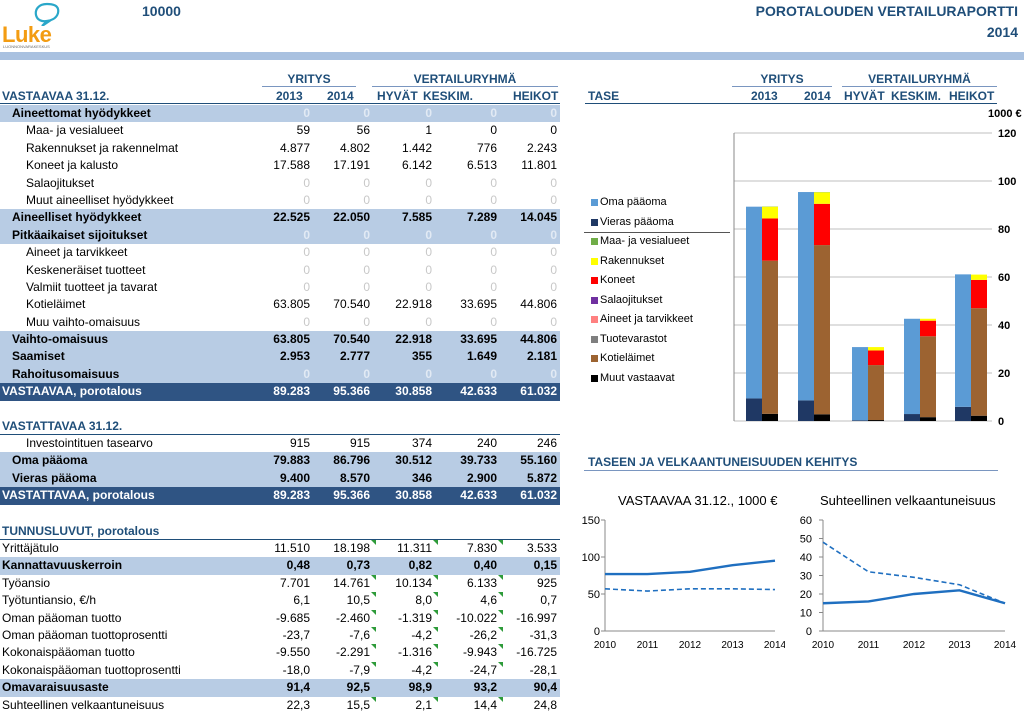 The width and height of the screenshot is (1024, 711). What do you see at coordinates (309, 79) in the screenshot?
I see `group-company: YRITYS` at bounding box center [309, 79].